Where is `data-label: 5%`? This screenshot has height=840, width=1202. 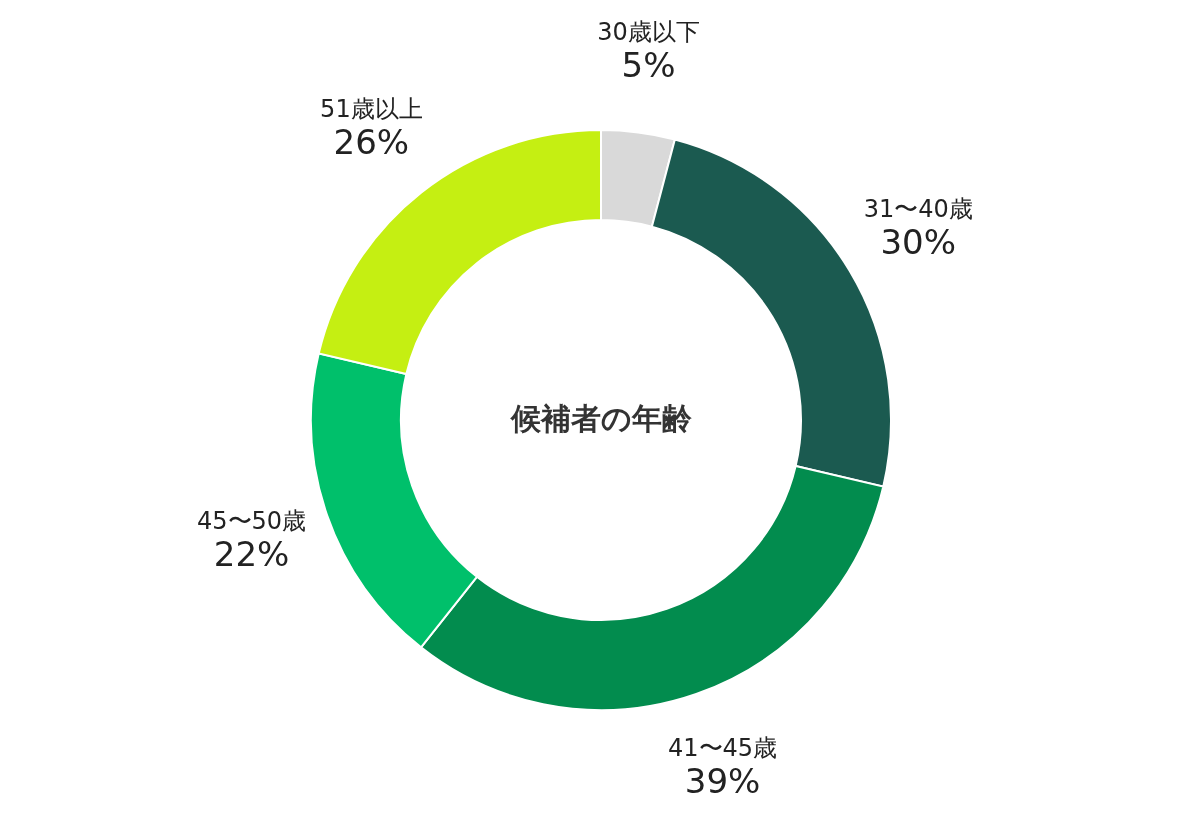 data-label: 5% is located at coordinates (648, 65).